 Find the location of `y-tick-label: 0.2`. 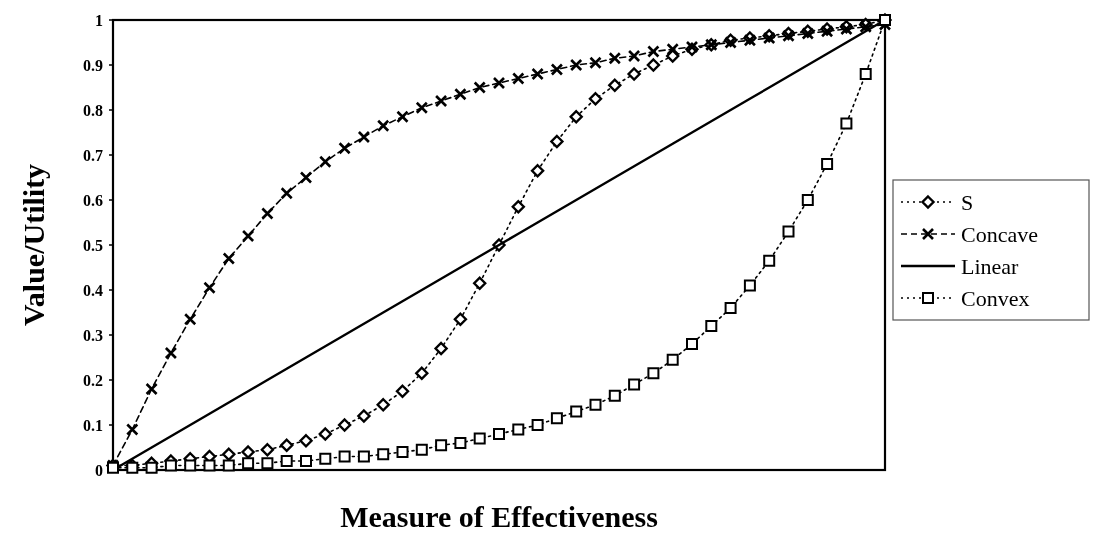

y-tick-label: 0.2 is located at coordinates (93, 380).